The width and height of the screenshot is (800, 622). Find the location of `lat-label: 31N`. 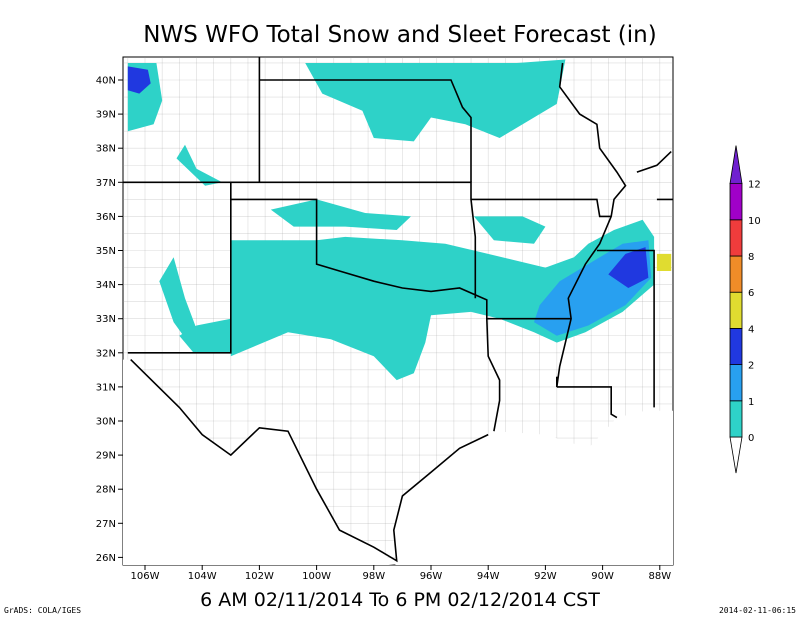

lat-label: 31N is located at coordinates (106, 387).